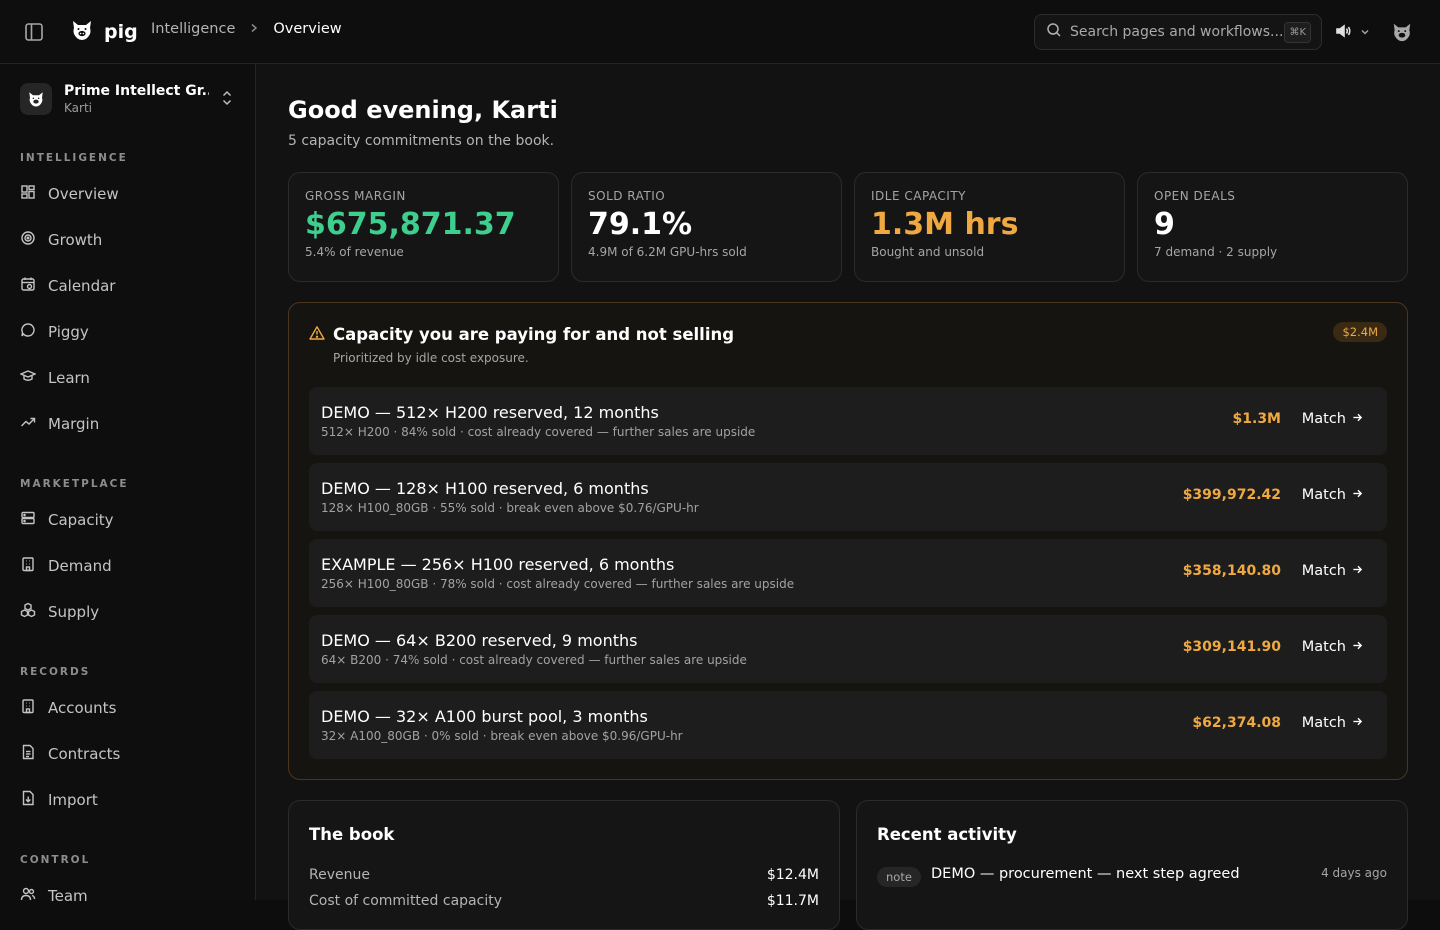 The height and width of the screenshot is (930, 1440). What do you see at coordinates (128, 240) in the screenshot?
I see `sidebar-item-growth: Growth` at bounding box center [128, 240].